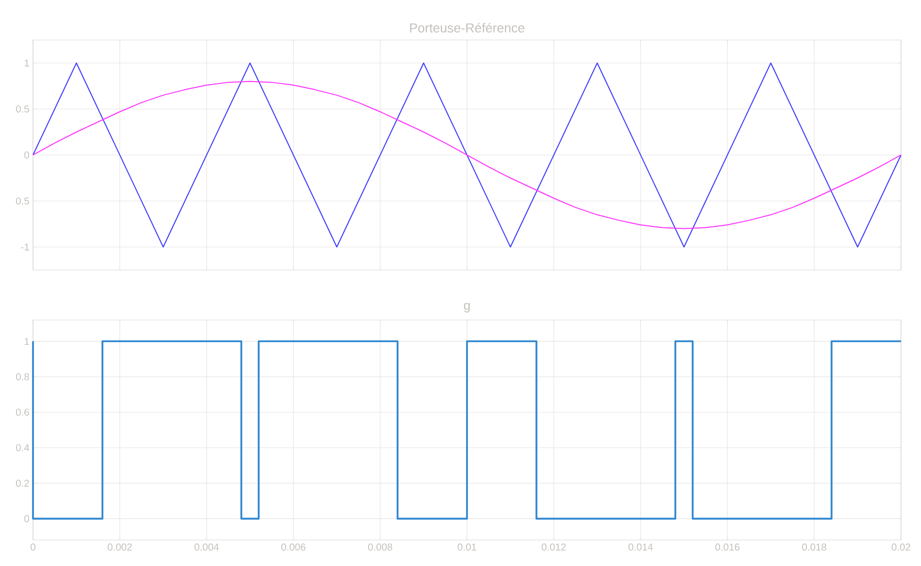  I want to click on chart-title: g, so click(467, 307).